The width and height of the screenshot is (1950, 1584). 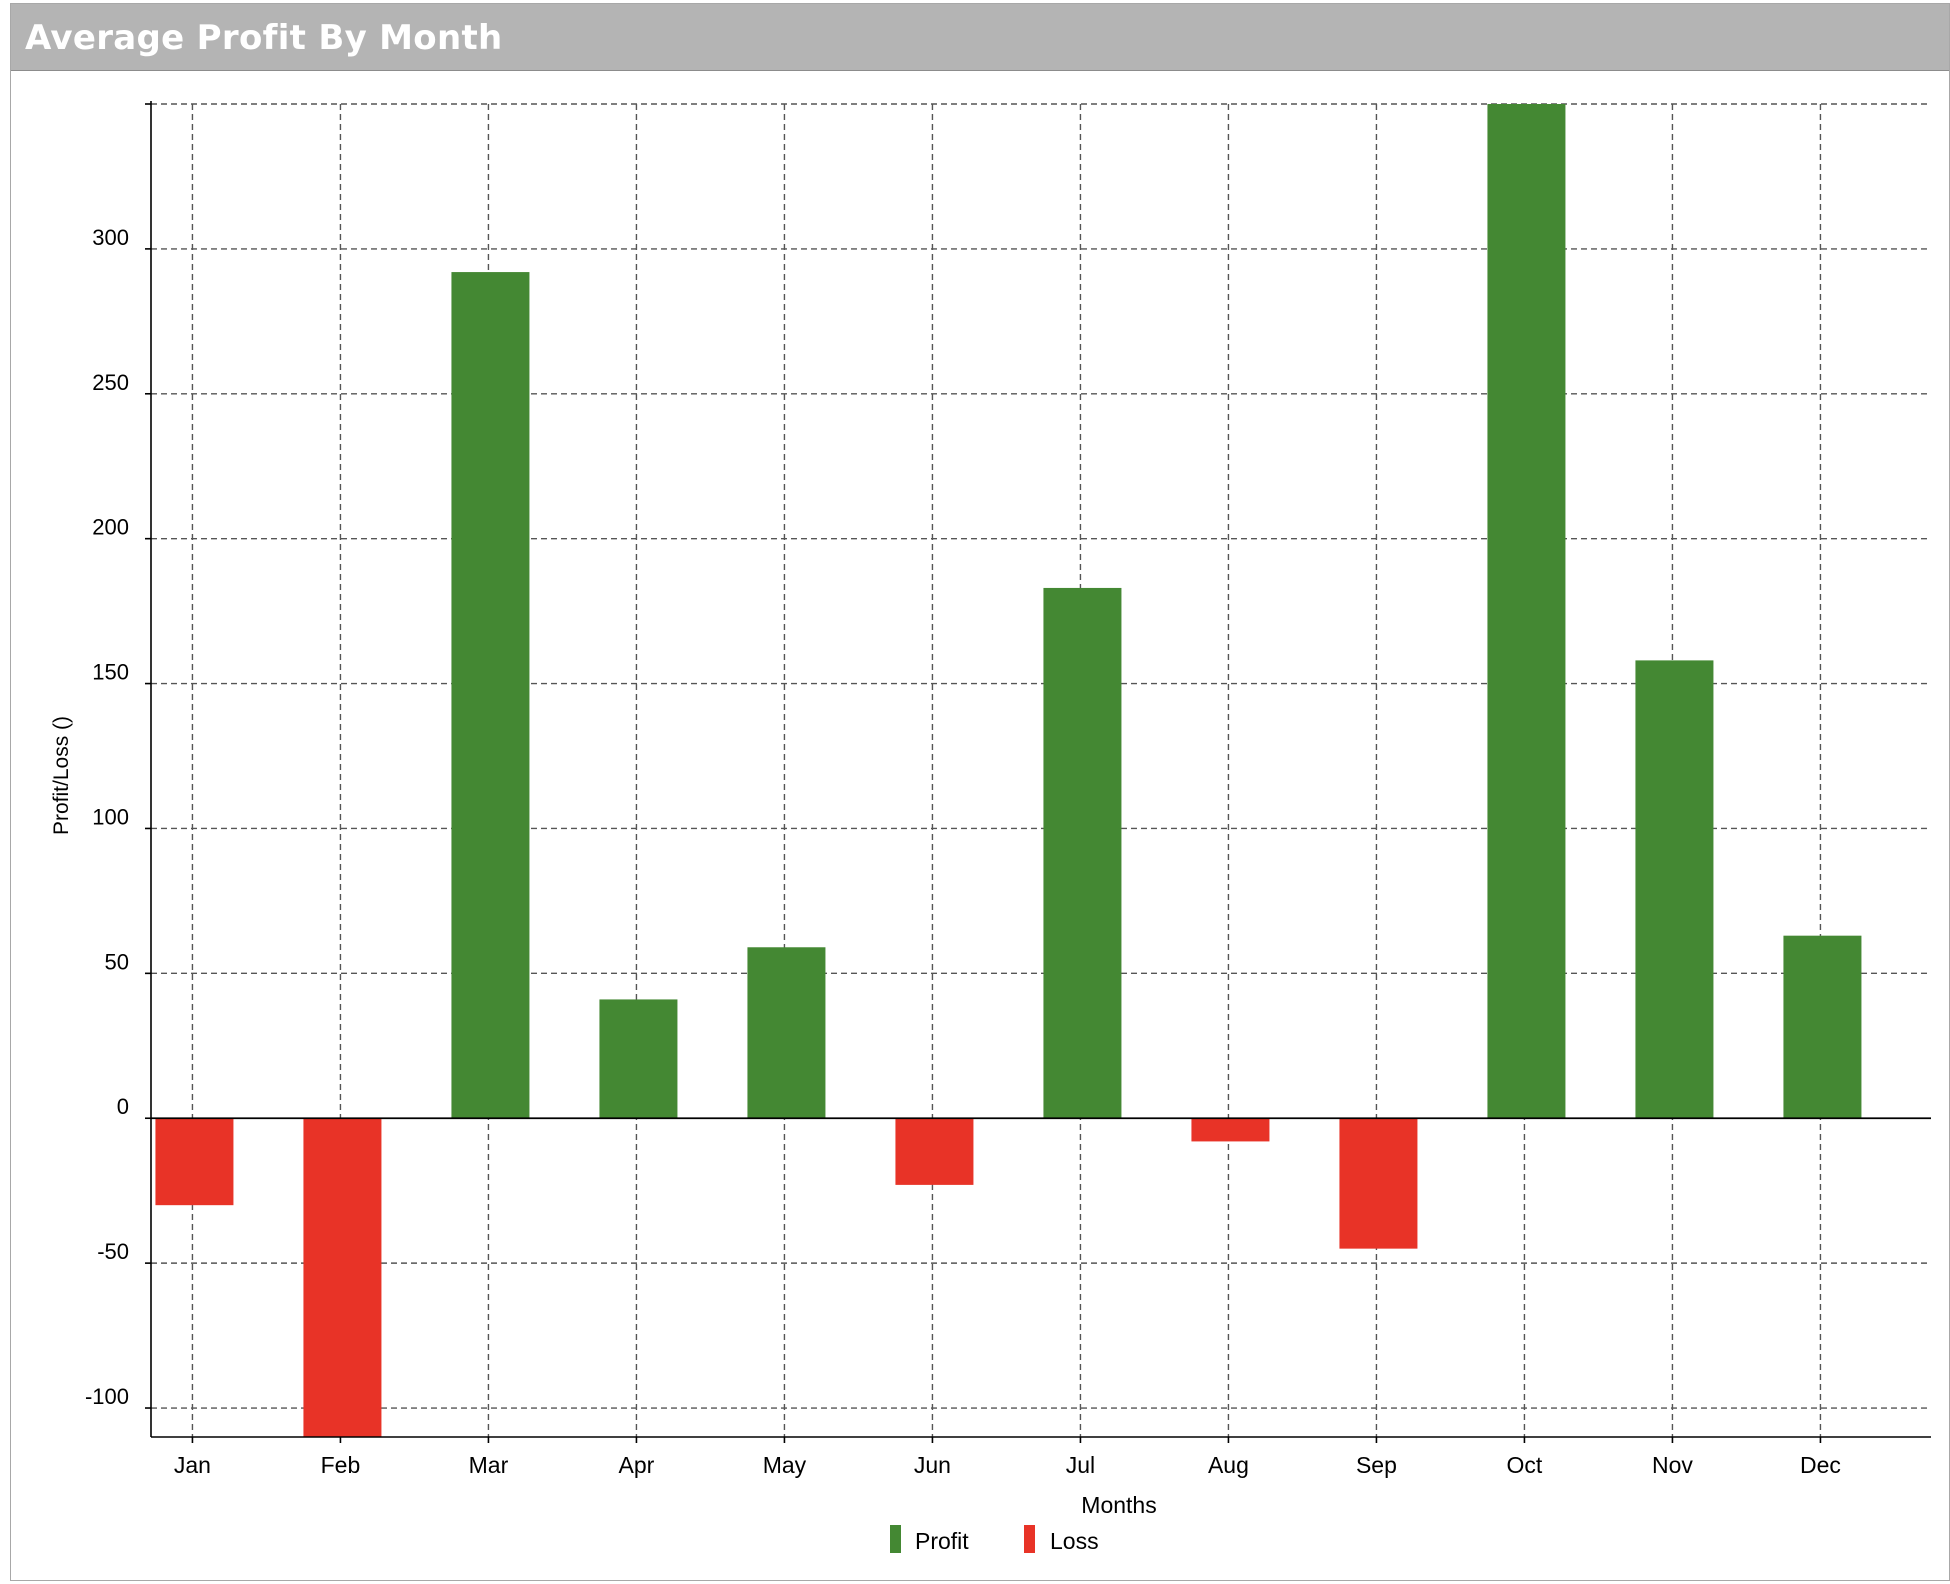 What do you see at coordinates (932, 1465) in the screenshot?
I see `x-tick-label: Jun` at bounding box center [932, 1465].